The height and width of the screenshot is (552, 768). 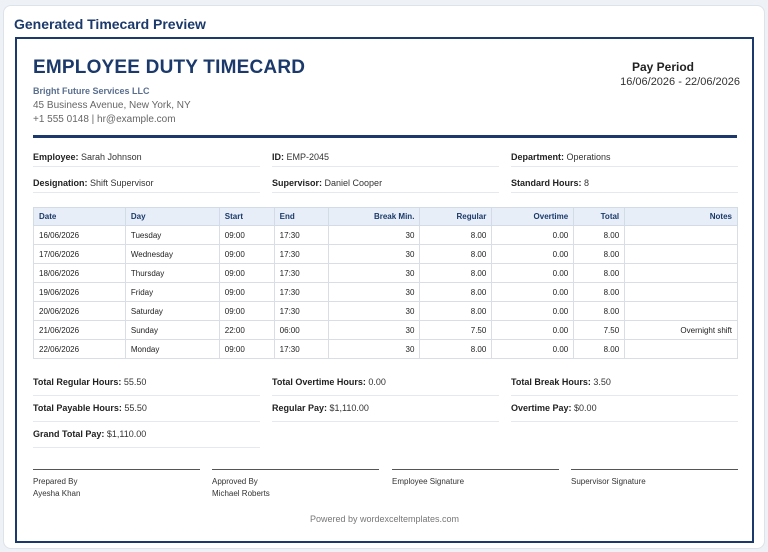 I want to click on table-row: 19/06/2026 Friday 09:00 17:30 30 8.00 0.00 8.00, so click(x=385, y=292).